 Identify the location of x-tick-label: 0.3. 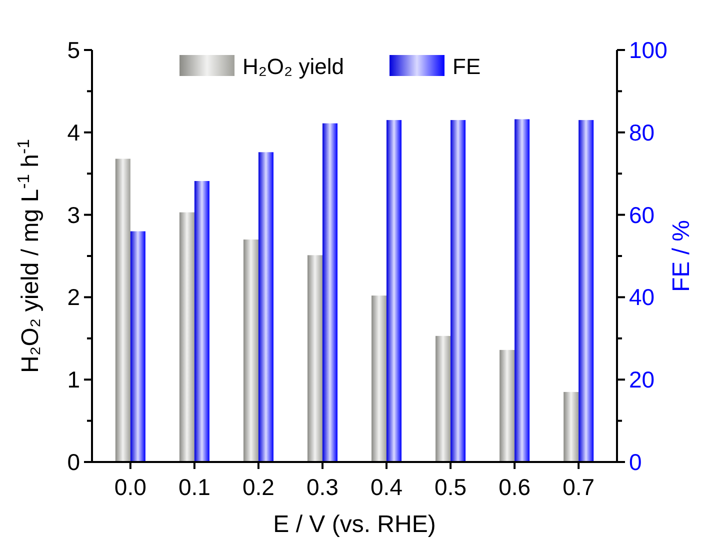
(322, 487).